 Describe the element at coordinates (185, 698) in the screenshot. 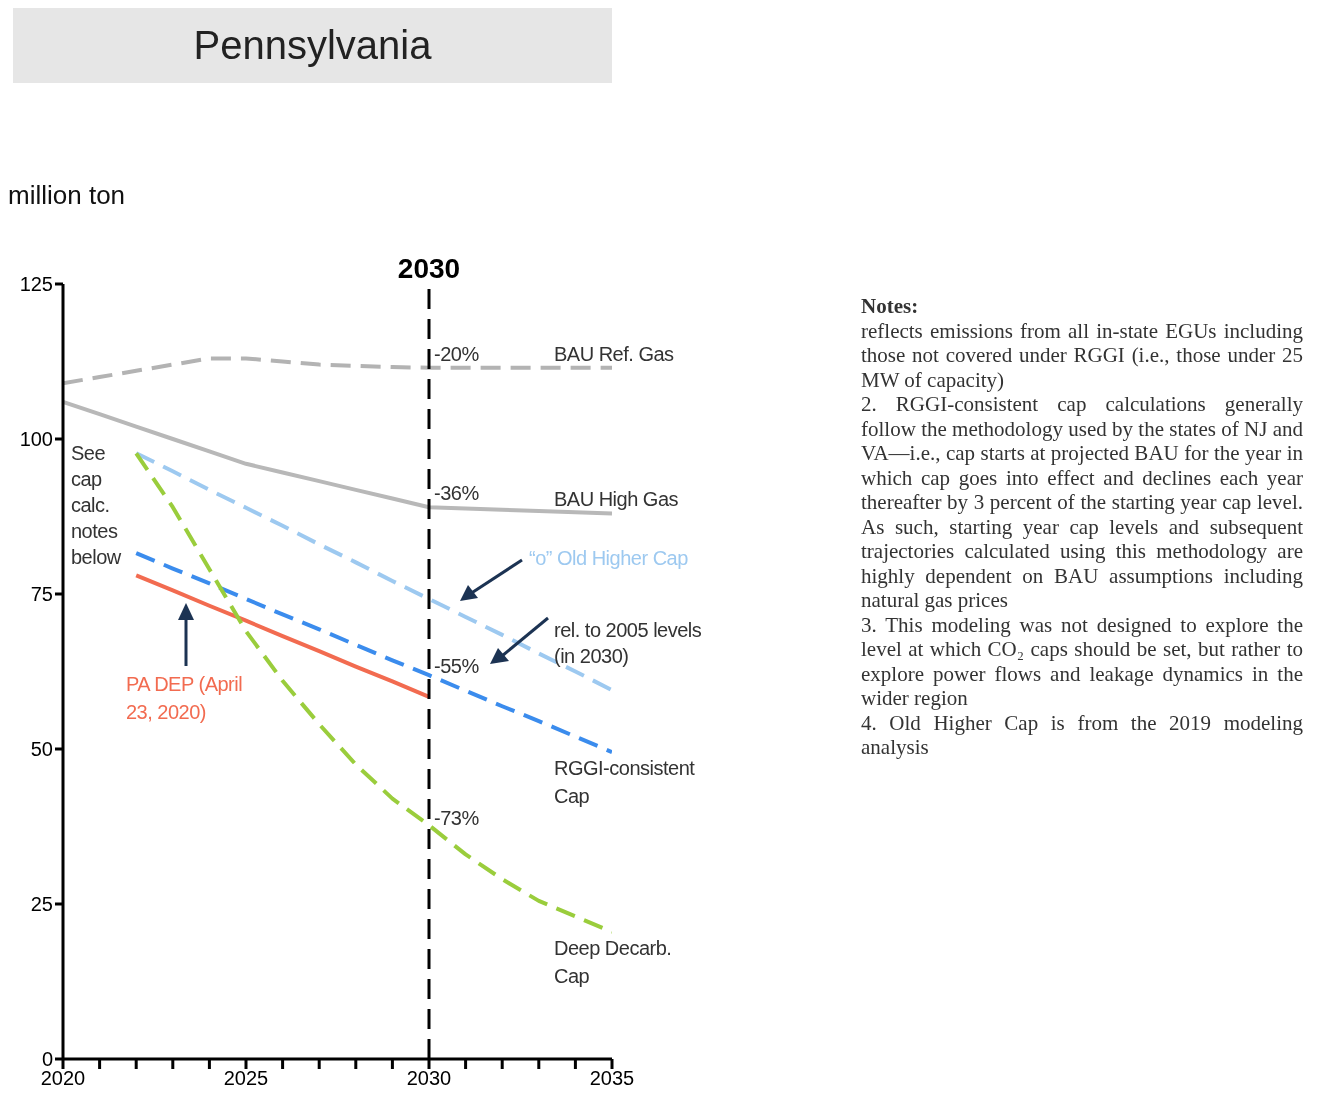

I see `text: PA DEP (April 23, 2020)` at that location.